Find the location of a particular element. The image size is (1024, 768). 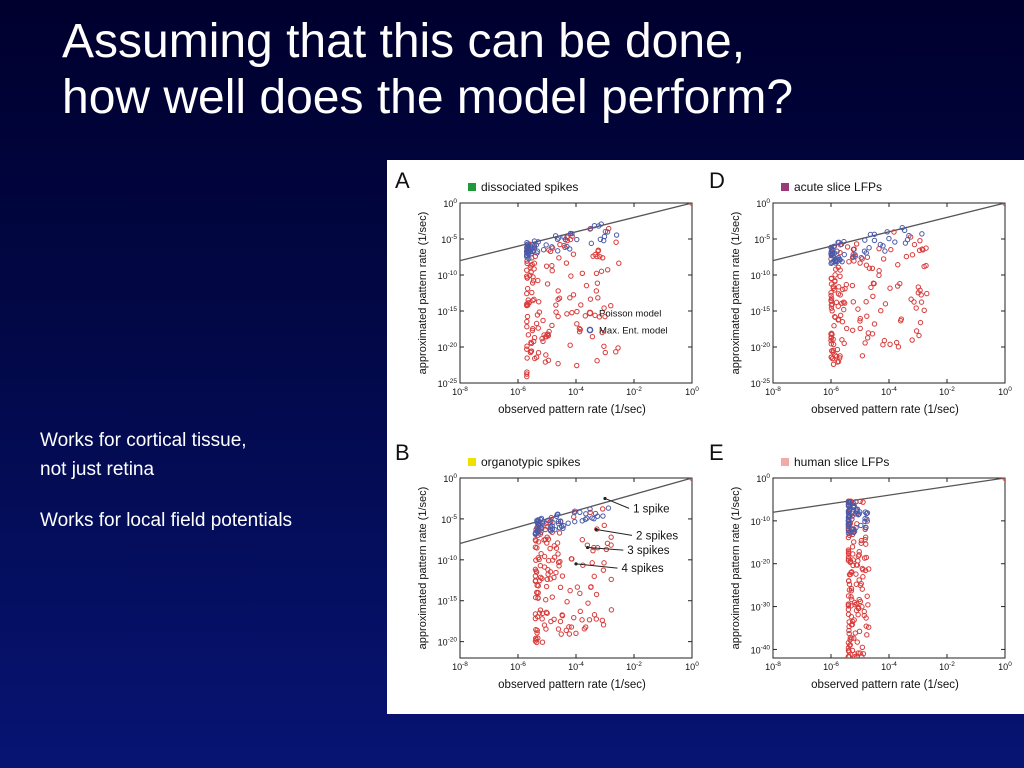

y-tick-label: 10⁻²⁵ is located at coordinates (761, 383).